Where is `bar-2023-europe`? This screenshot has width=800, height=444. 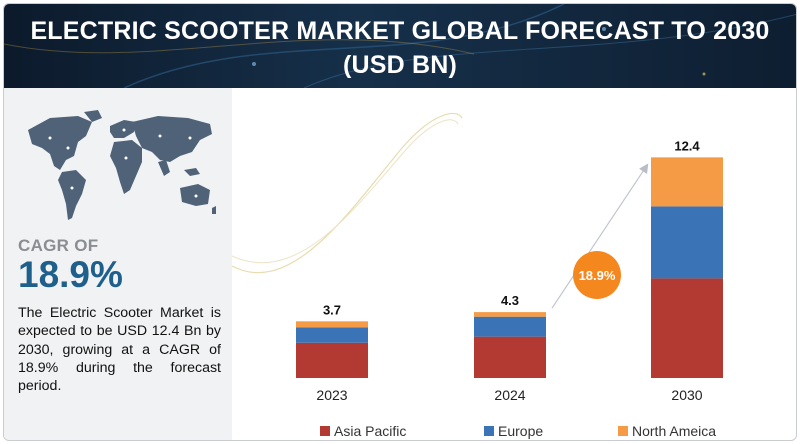 bar-2023-europe is located at coordinates (332, 335).